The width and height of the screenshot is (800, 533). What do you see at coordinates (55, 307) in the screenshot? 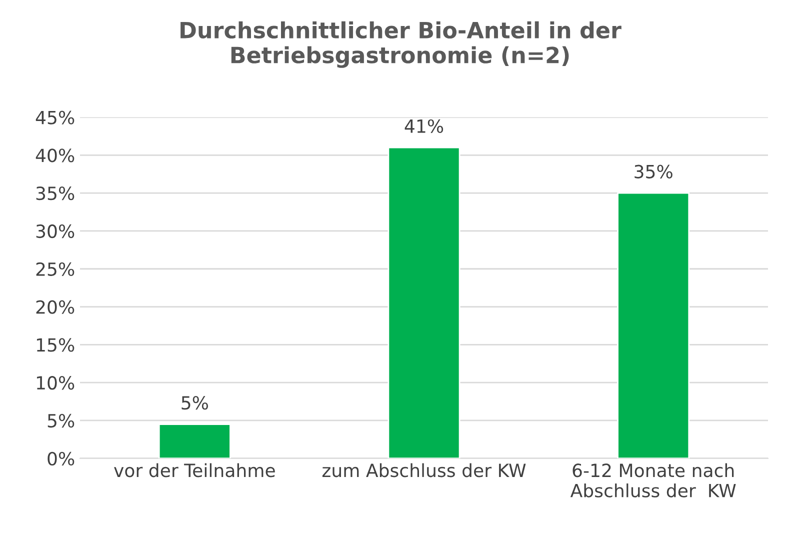
I see `y-tick-label: 20%` at bounding box center [55, 307].